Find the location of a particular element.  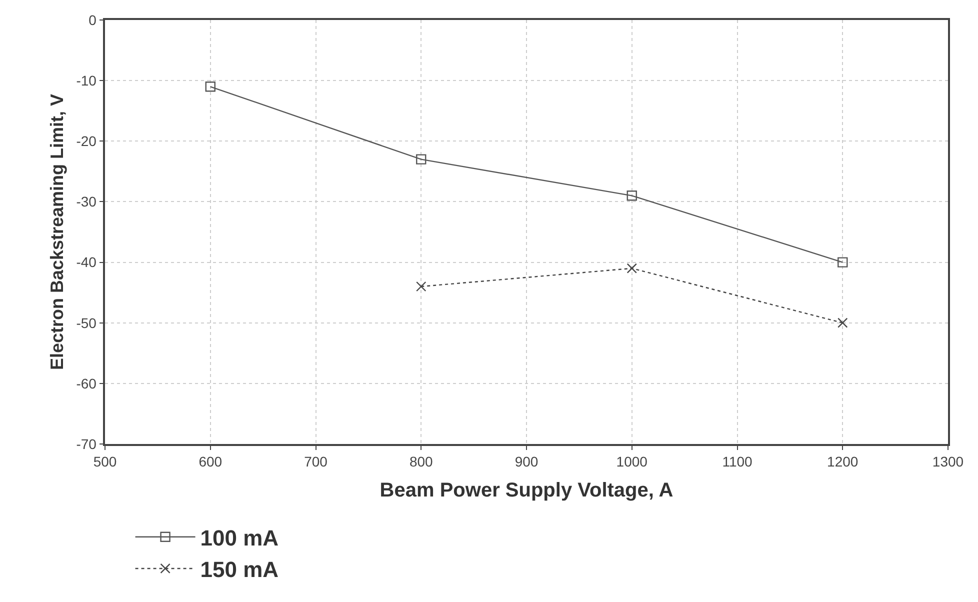

y-tick-label: -10 is located at coordinates (86, 80).